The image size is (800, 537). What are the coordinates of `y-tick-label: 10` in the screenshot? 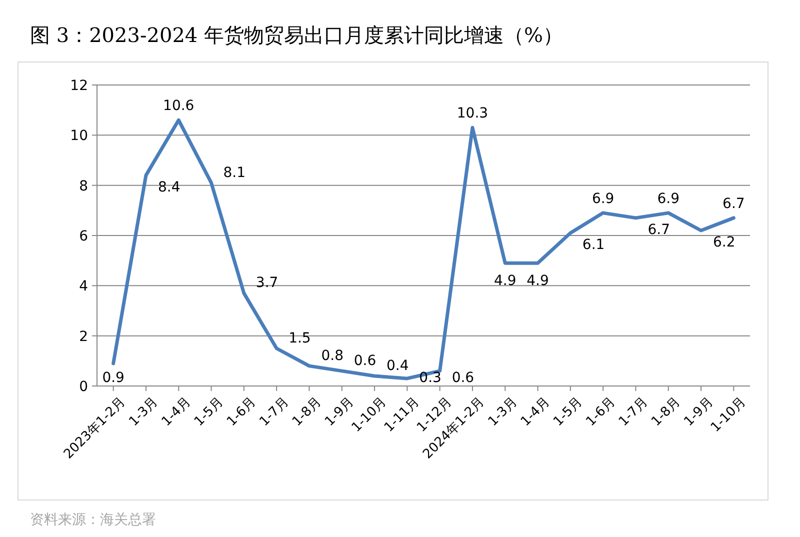 It's located at (79, 136).